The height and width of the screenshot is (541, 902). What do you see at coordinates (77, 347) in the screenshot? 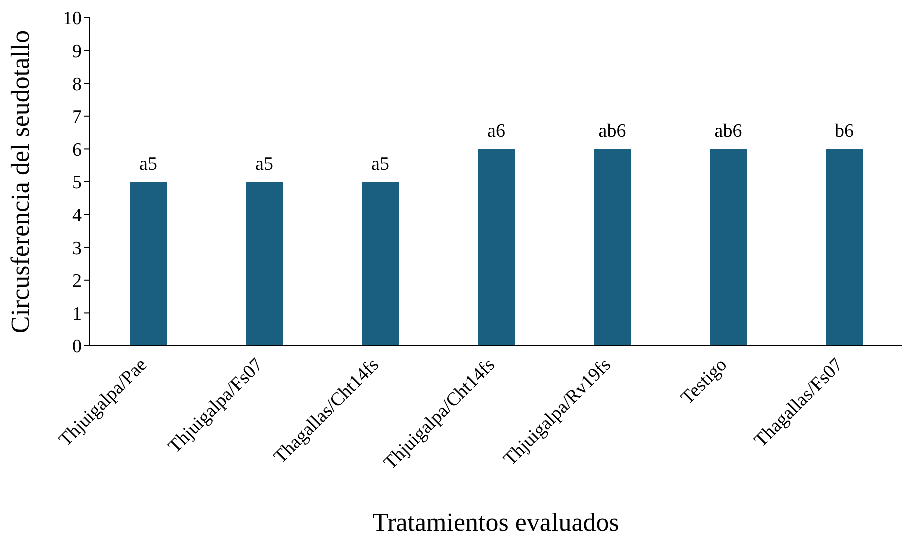
I see `y-tick-label: 0` at bounding box center [77, 347].